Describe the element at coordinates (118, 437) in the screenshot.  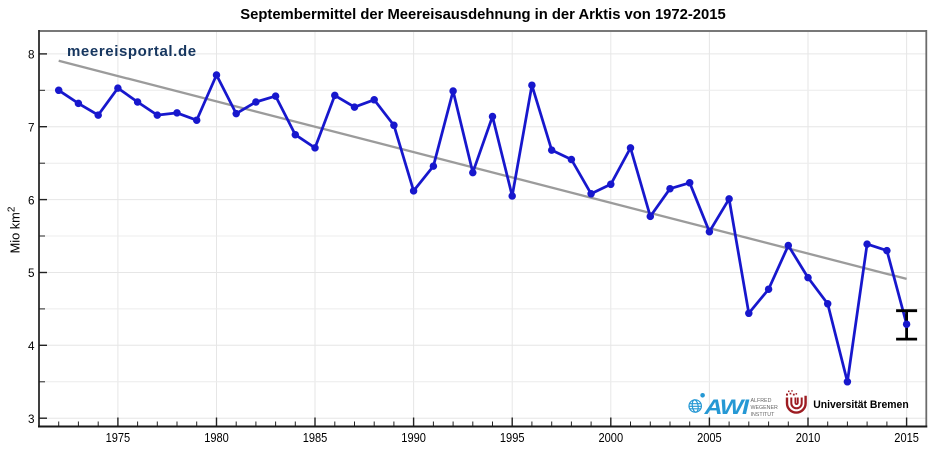
I see `svg-text: 1975` at that location.